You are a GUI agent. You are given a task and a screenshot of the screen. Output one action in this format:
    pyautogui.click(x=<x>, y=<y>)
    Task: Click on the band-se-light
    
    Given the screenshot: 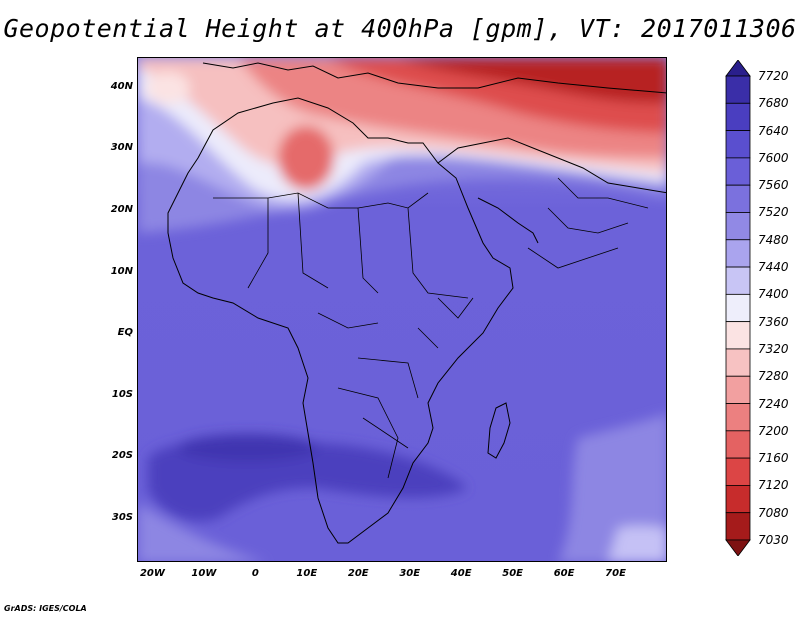 What is the action you would take?
    pyautogui.click(x=637, y=543)
    